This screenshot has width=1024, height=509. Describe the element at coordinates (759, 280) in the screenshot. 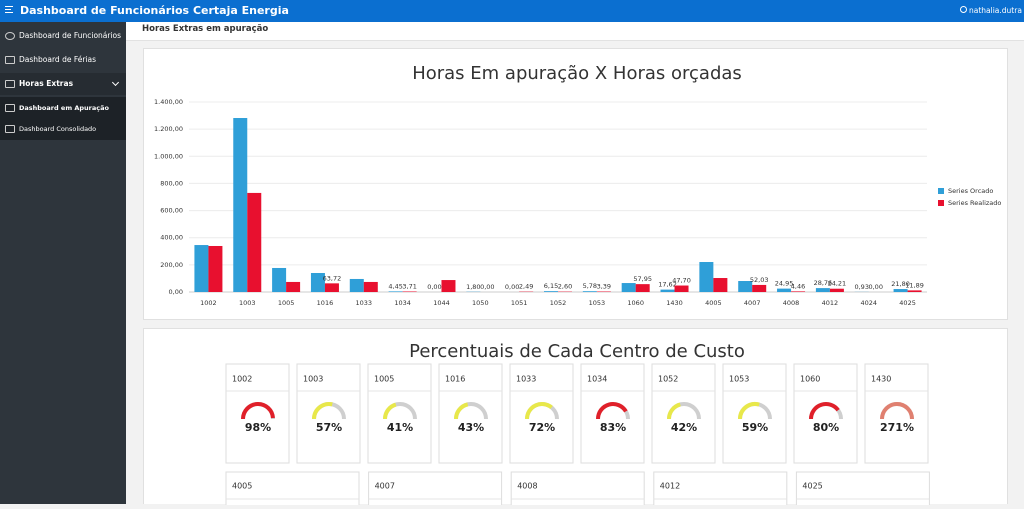

I see `value-label: 52,03` at that location.